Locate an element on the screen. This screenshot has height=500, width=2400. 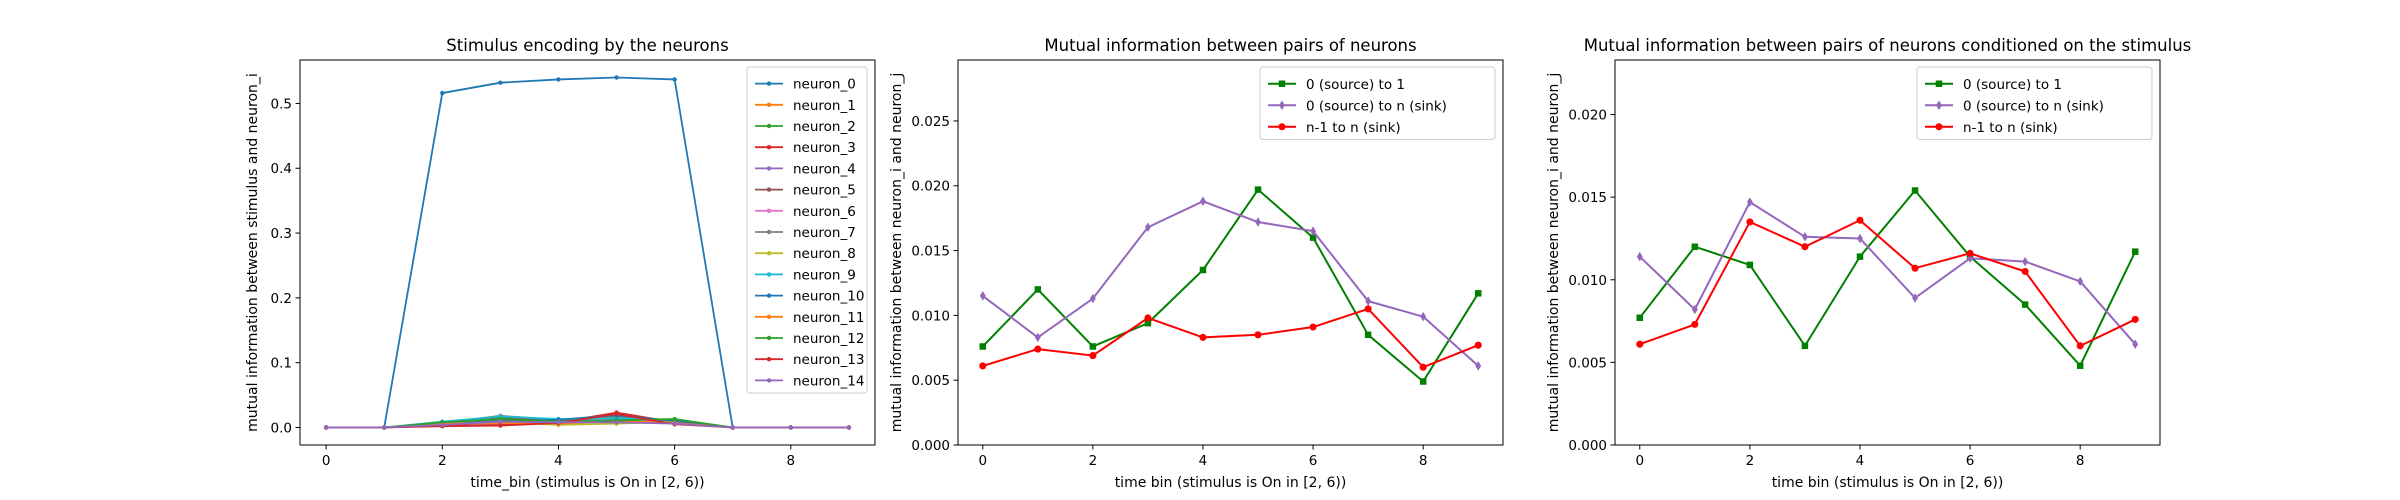
y-tick-label: 0.3 is located at coordinates (281, 234).